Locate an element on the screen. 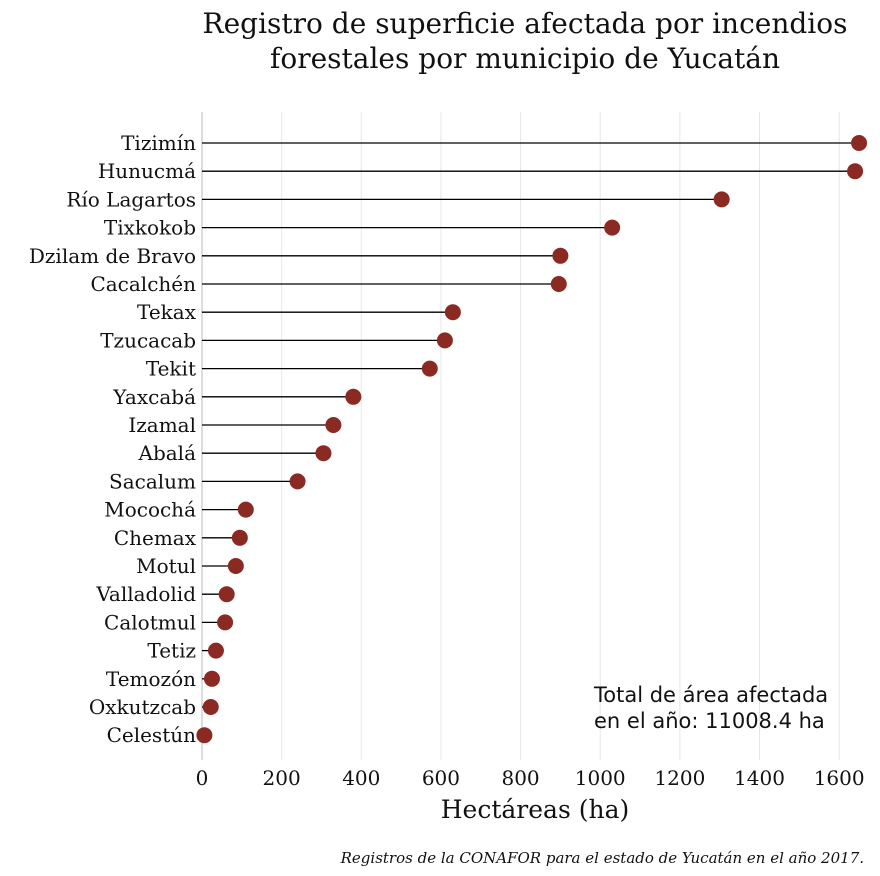 The width and height of the screenshot is (880, 876). category-label: Izamal is located at coordinates (162, 425).